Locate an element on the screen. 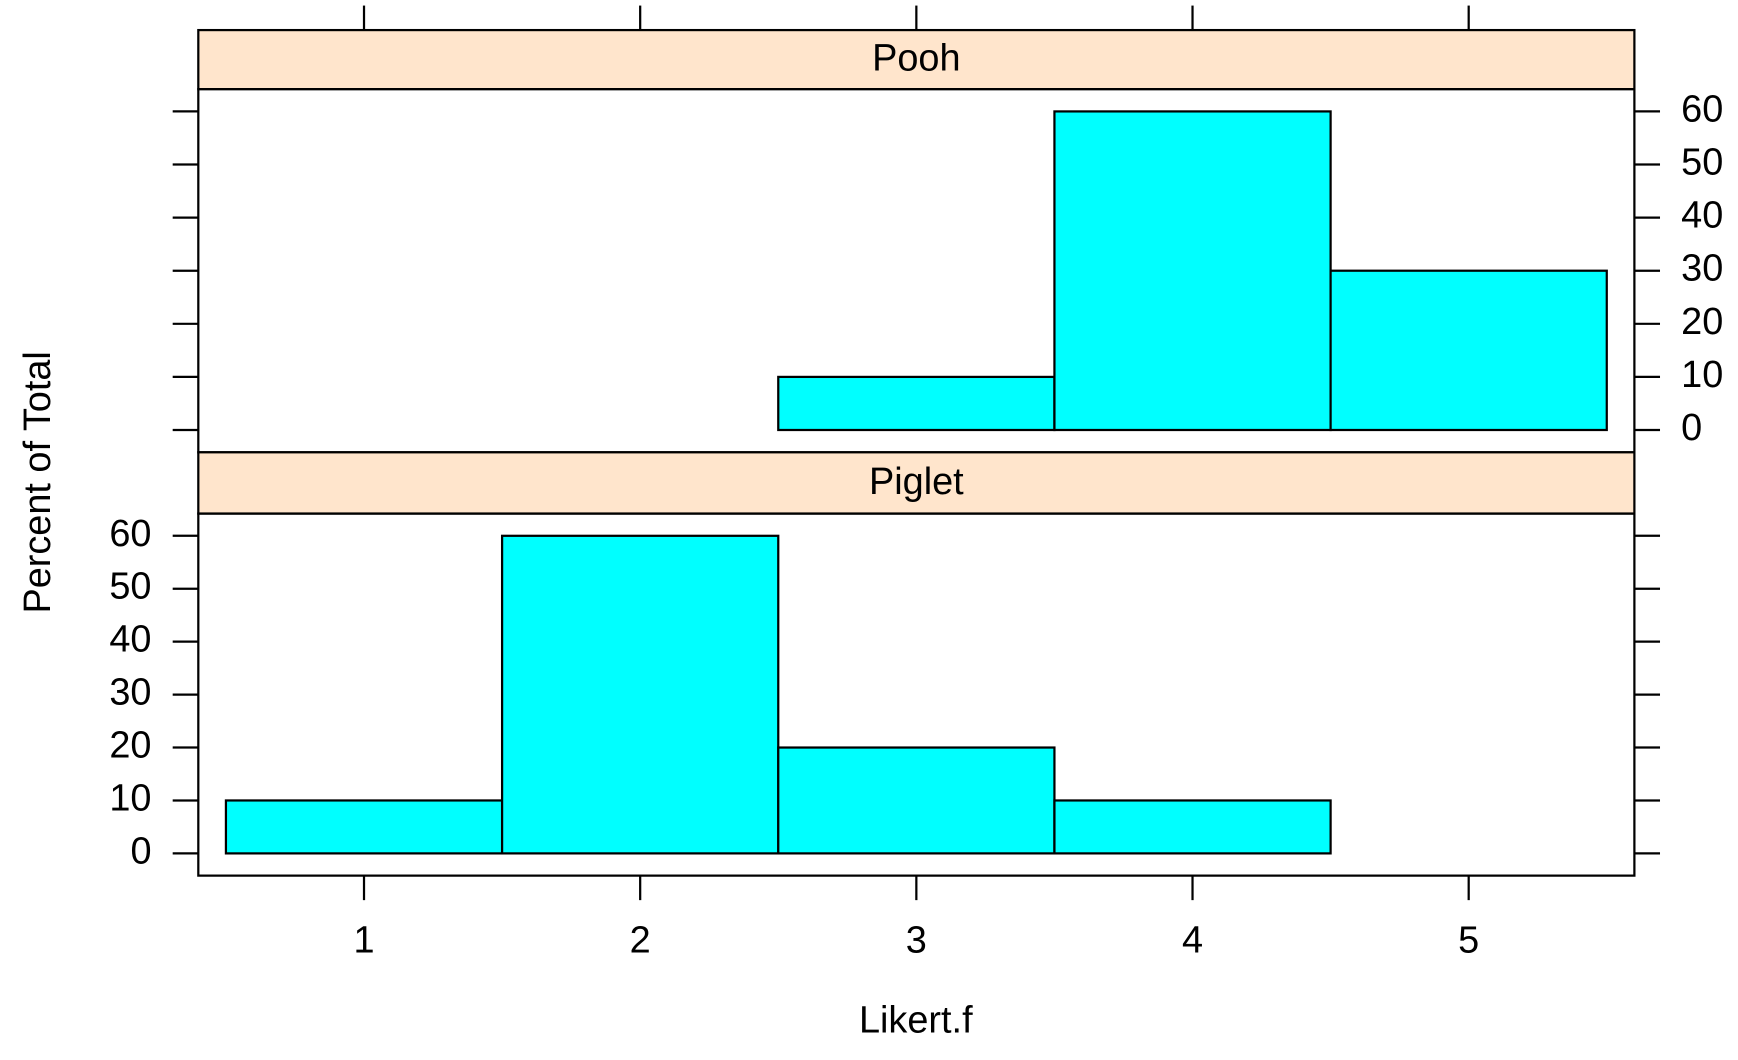  strip is located at coordinates (916, 59).